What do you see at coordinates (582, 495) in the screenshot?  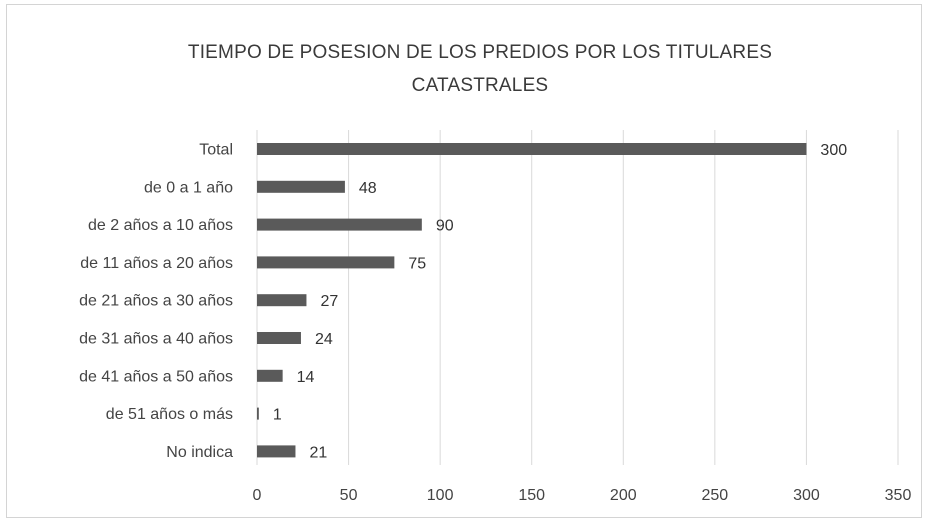 I see `x-axis-tick-labels: 0 50 100 150 200 250 300 350` at bounding box center [582, 495].